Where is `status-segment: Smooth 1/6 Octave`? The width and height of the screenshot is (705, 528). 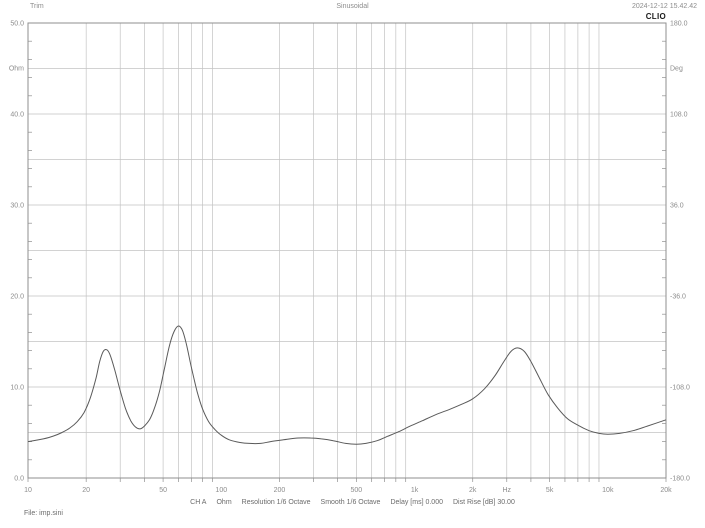
status-segment: Smooth 1/6 Octave is located at coordinates (350, 502).